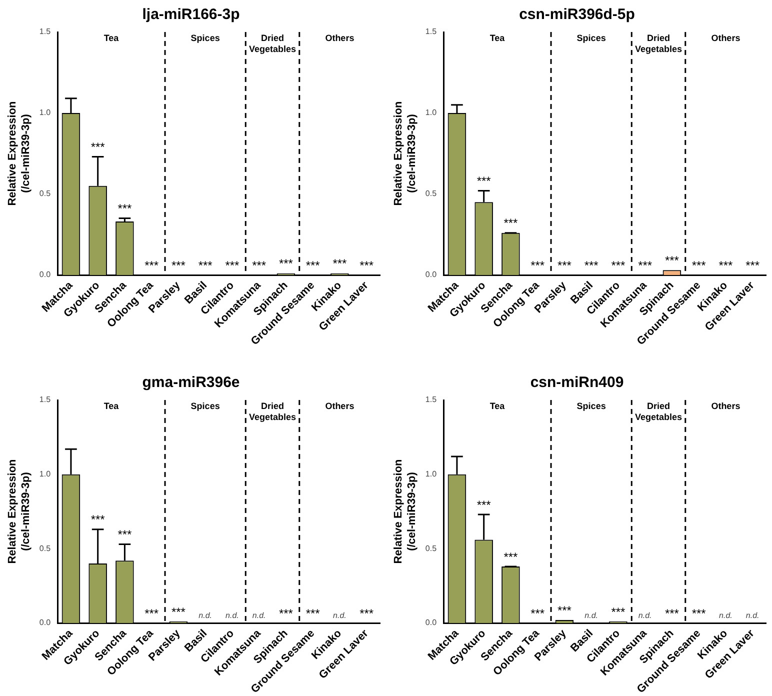 The height and width of the screenshot is (696, 772). Describe the element at coordinates (191, 15) in the screenshot. I see `chart-title: lja-miR166-3p` at that location.